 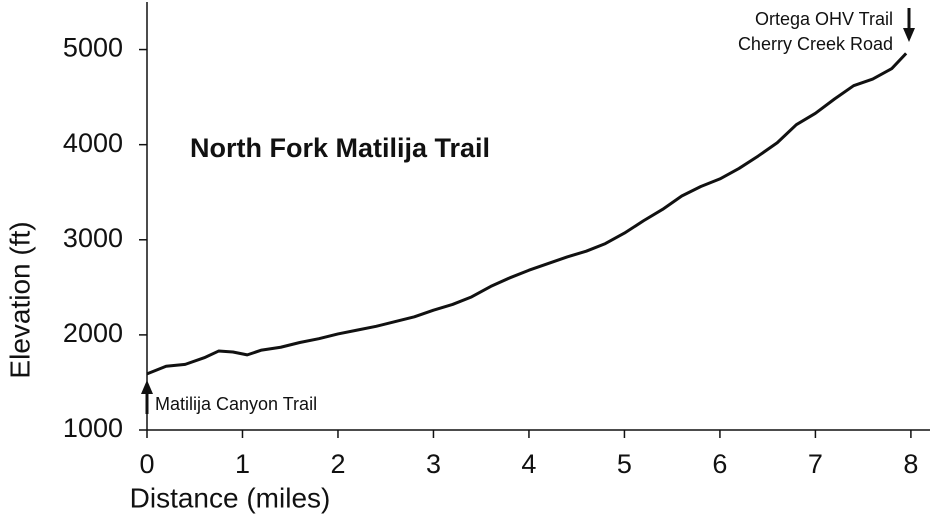 What do you see at coordinates (93, 238) in the screenshot?
I see `y-tick-label: 3000` at bounding box center [93, 238].